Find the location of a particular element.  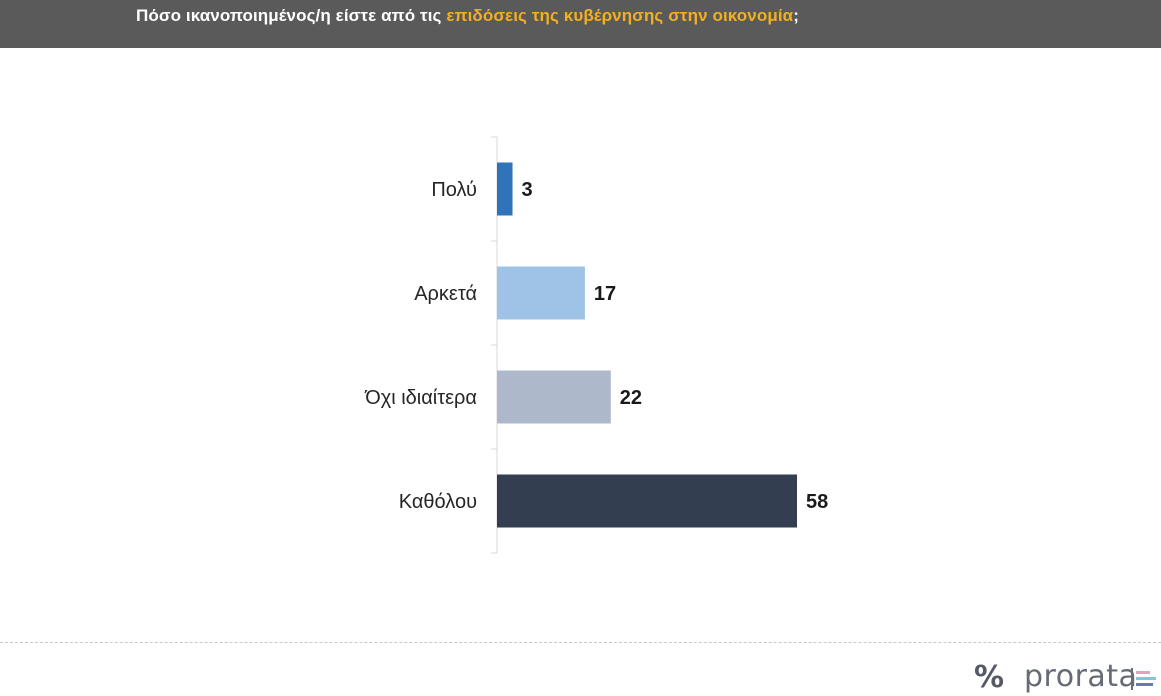

category-label: Πολύ is located at coordinates (454, 190).